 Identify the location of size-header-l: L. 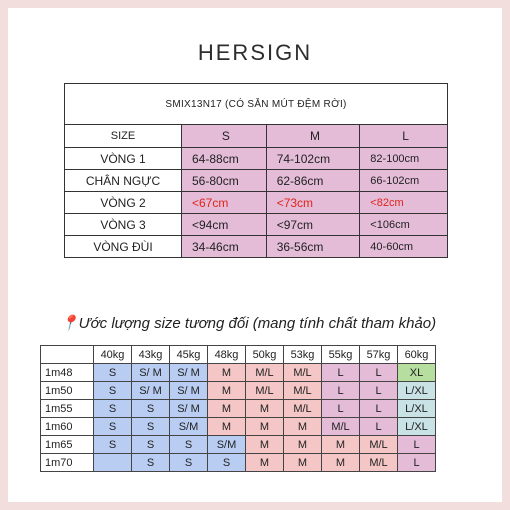
(403, 136).